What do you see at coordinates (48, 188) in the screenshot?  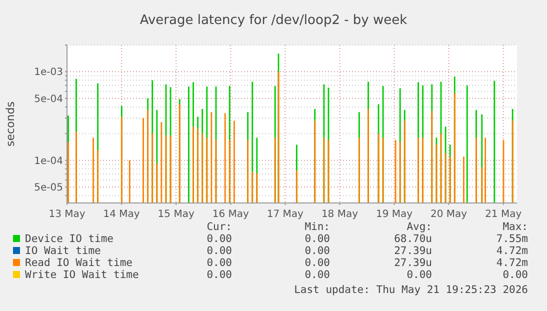 I see `y-tick-label: 5e-05` at bounding box center [48, 188].